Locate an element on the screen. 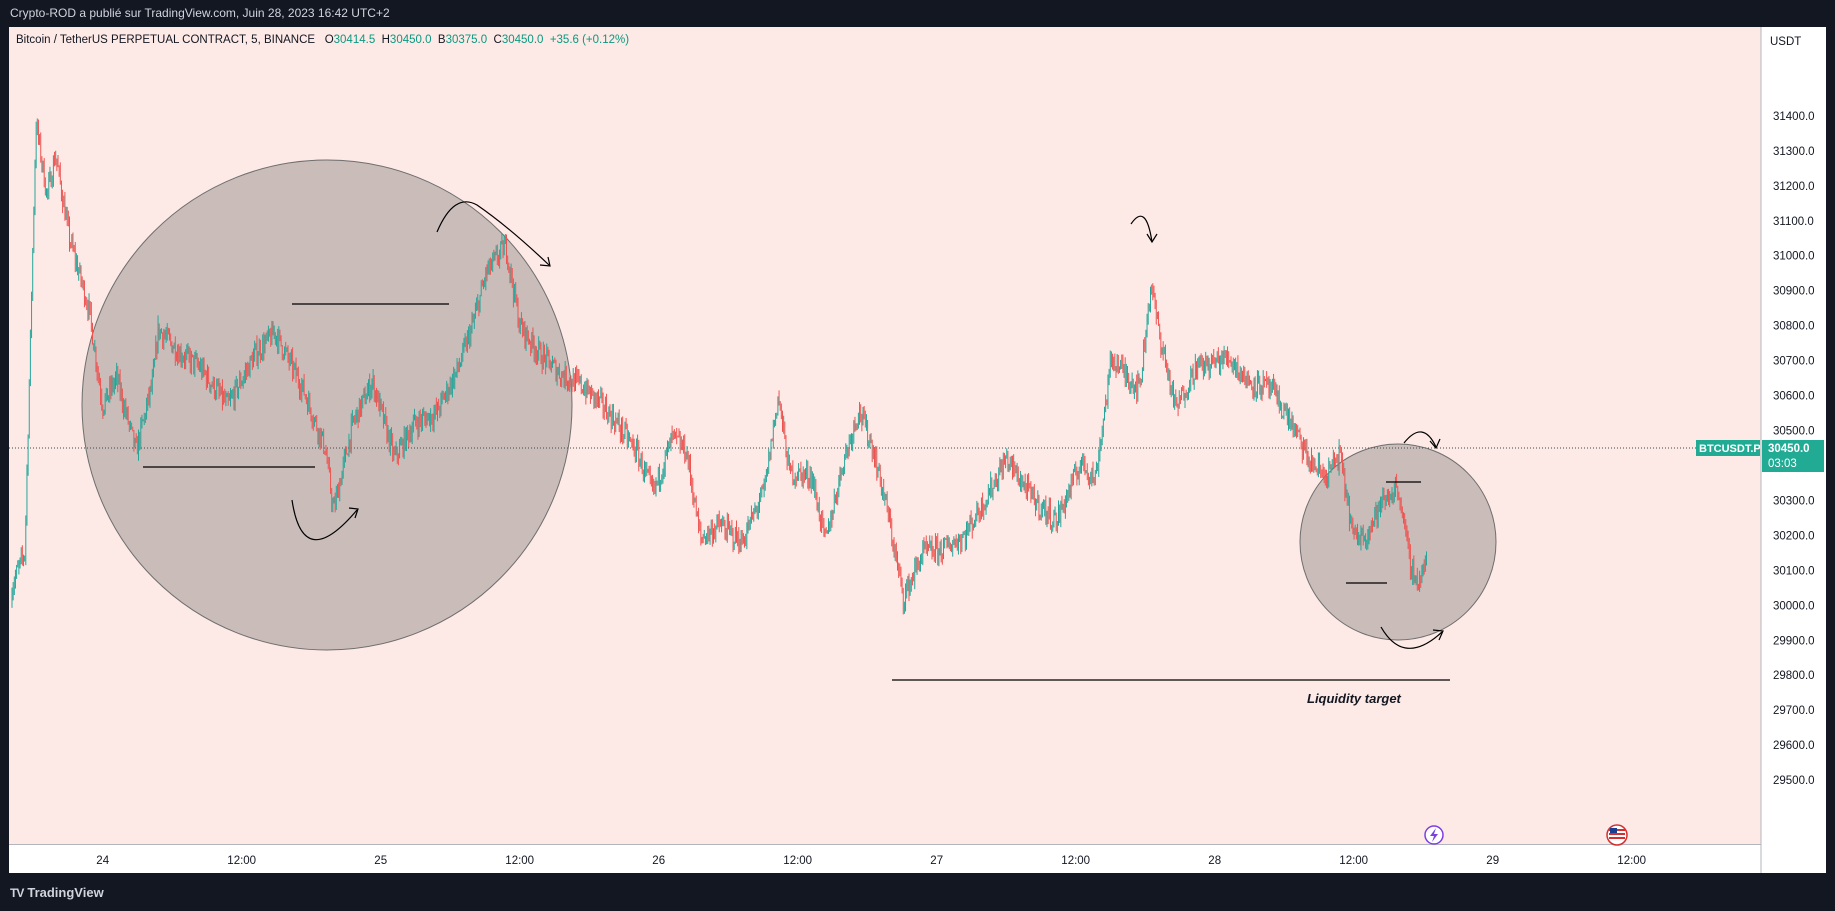 The width and height of the screenshot is (1835, 911). tv-icon: TV is located at coordinates (17, 893).